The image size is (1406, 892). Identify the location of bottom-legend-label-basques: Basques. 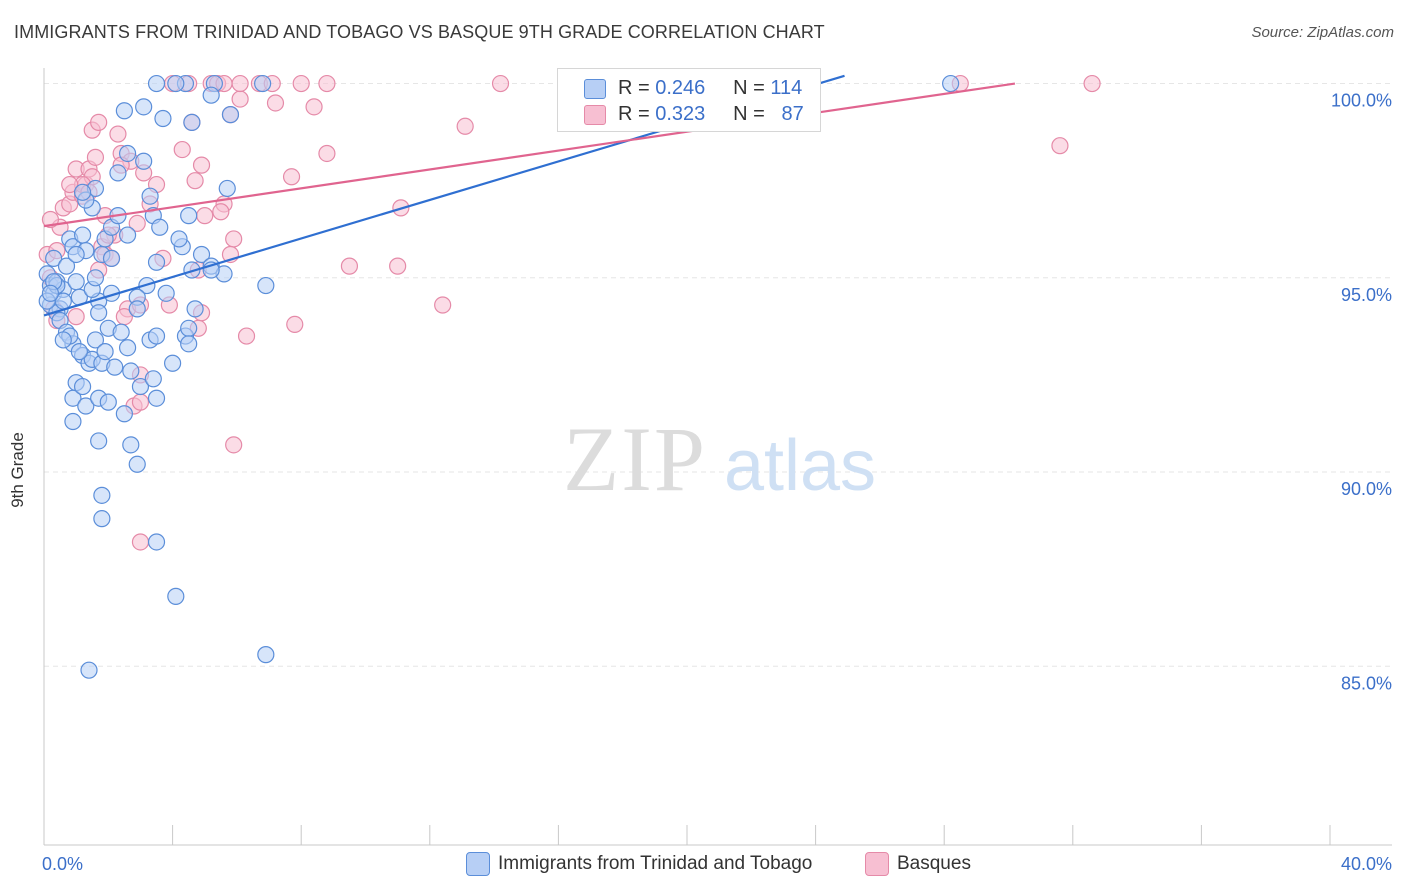
(934, 863).